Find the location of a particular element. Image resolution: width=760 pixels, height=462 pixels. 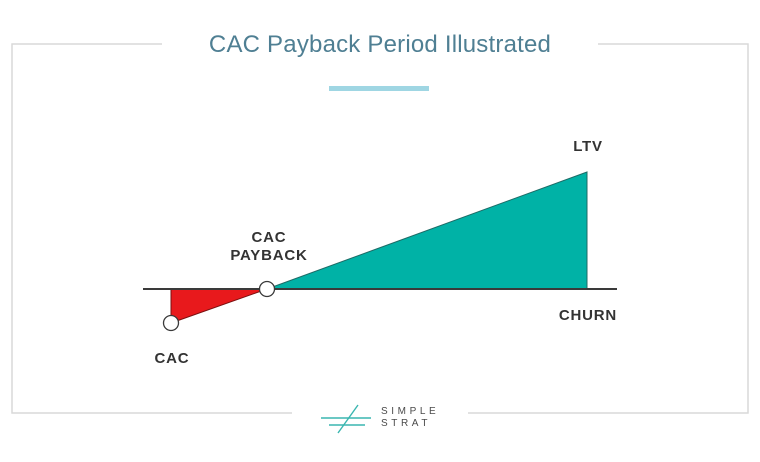

cac-loss-region is located at coordinates (219, 306).